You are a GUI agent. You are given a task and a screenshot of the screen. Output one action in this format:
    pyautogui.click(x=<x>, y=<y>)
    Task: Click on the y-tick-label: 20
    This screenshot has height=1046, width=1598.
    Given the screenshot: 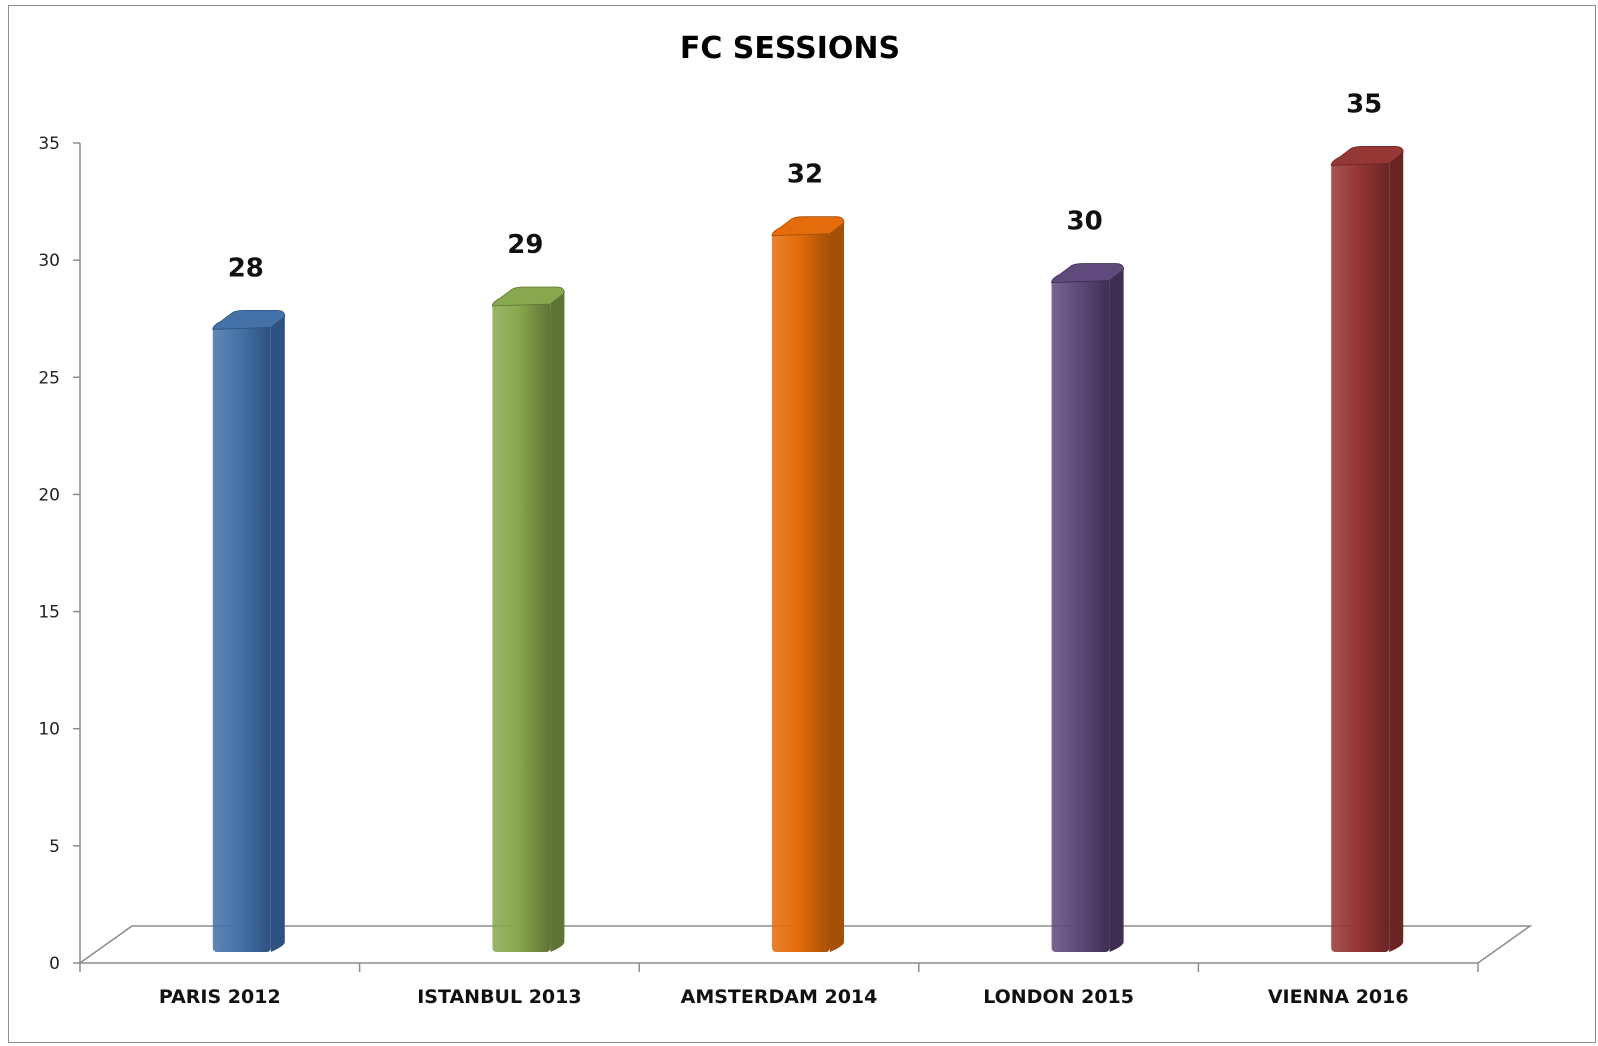 What is the action you would take?
    pyautogui.click(x=49, y=495)
    